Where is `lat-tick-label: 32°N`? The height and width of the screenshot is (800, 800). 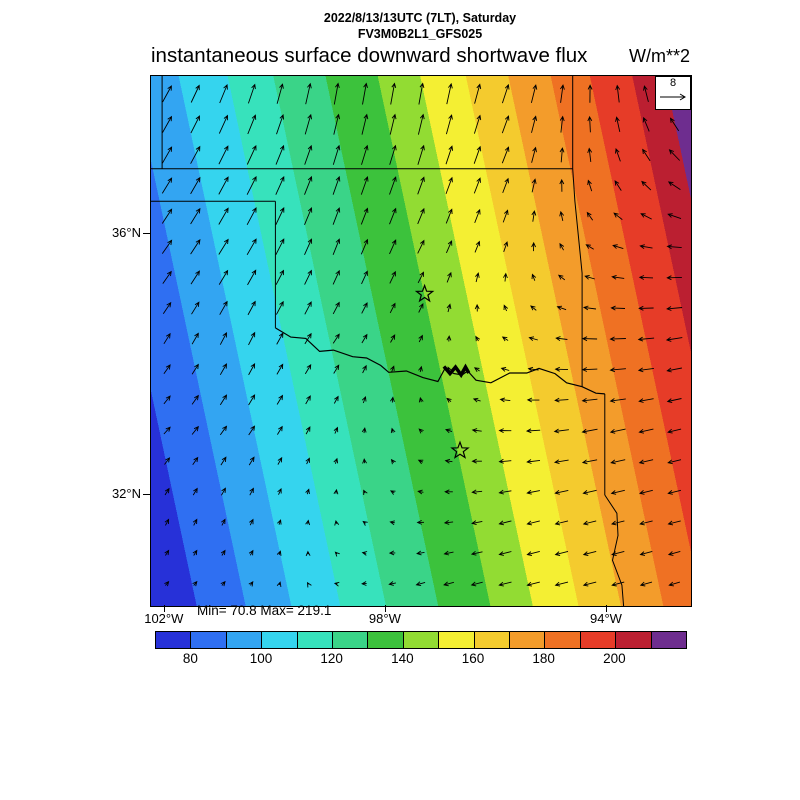
lat-tick-label: 32°N is located at coordinates (126, 494).